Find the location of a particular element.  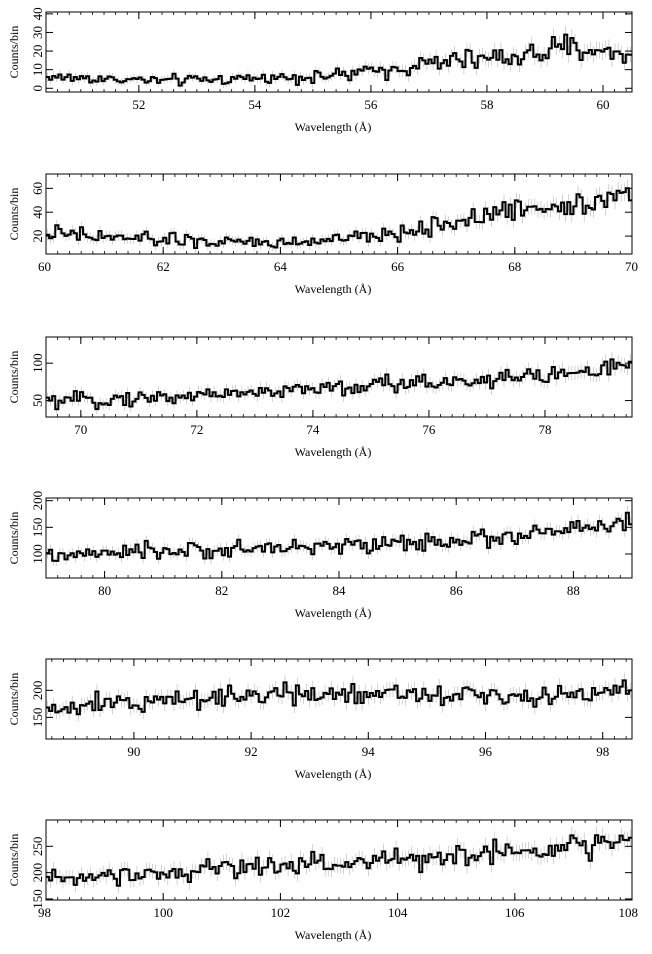

x-tick-label: 84 is located at coordinates (340, 590).